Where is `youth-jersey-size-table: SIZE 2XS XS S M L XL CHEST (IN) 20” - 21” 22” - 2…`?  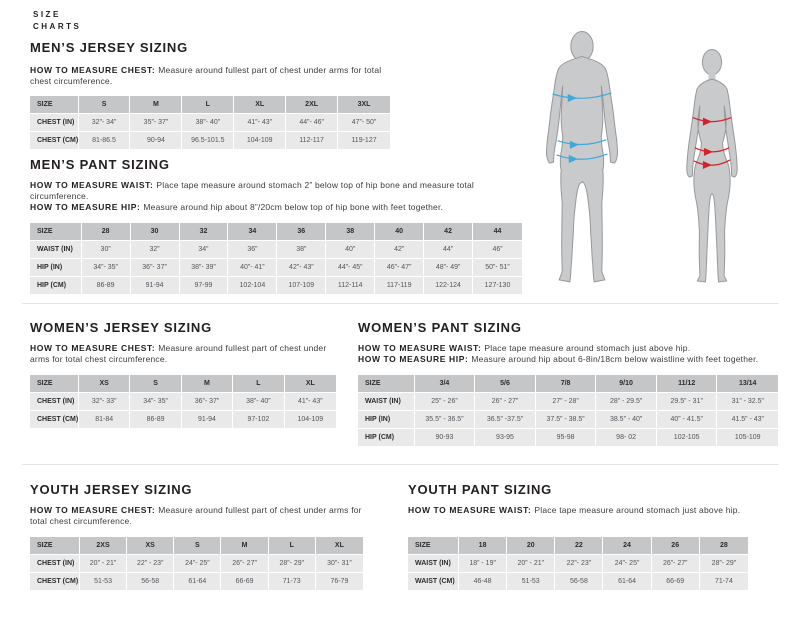 youth-jersey-size-table: SIZE 2XS XS S M L XL CHEST (IN) 20” - 21” 22” - 2… is located at coordinates (196, 563).